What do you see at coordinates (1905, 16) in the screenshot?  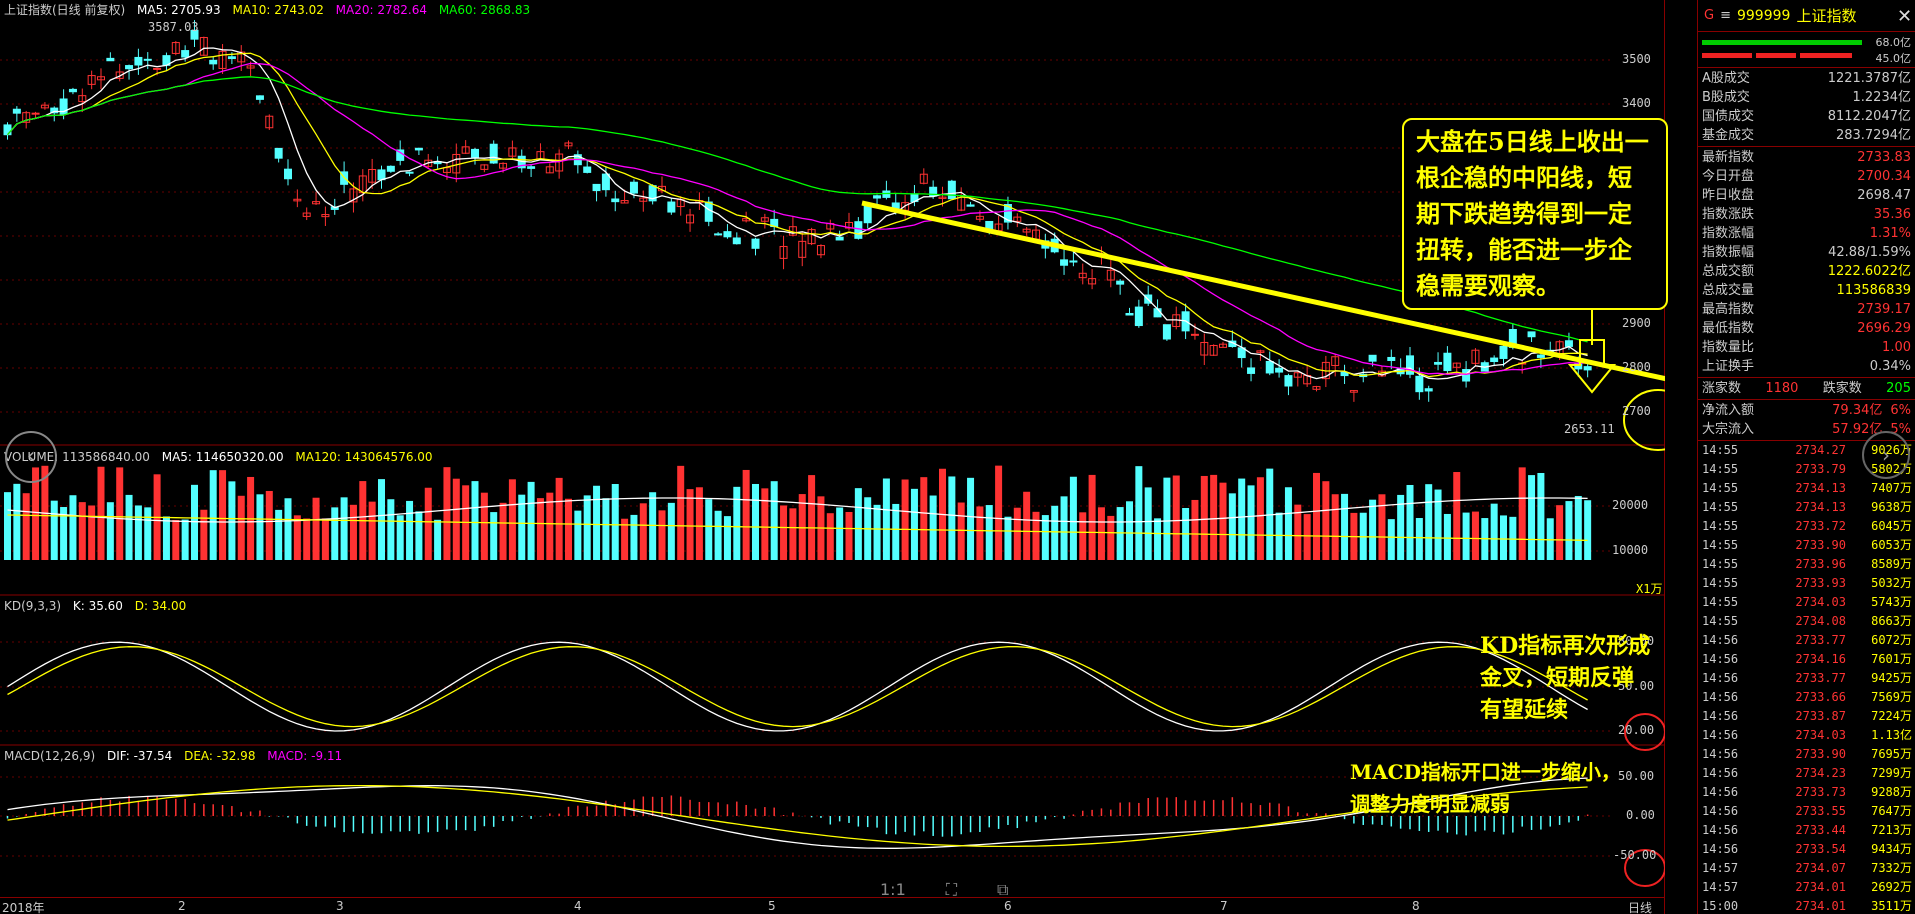 I see `close-icon: ✕` at bounding box center [1905, 16].